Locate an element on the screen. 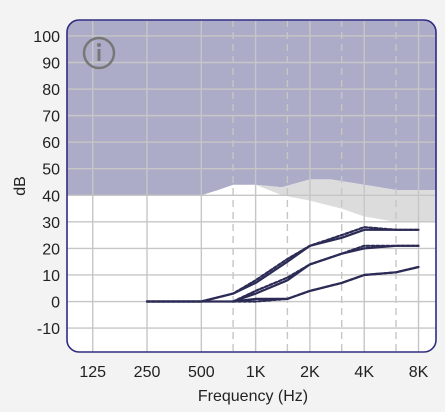 This screenshot has width=445, height=412. y-tick-label: 60 is located at coordinates (51, 143).